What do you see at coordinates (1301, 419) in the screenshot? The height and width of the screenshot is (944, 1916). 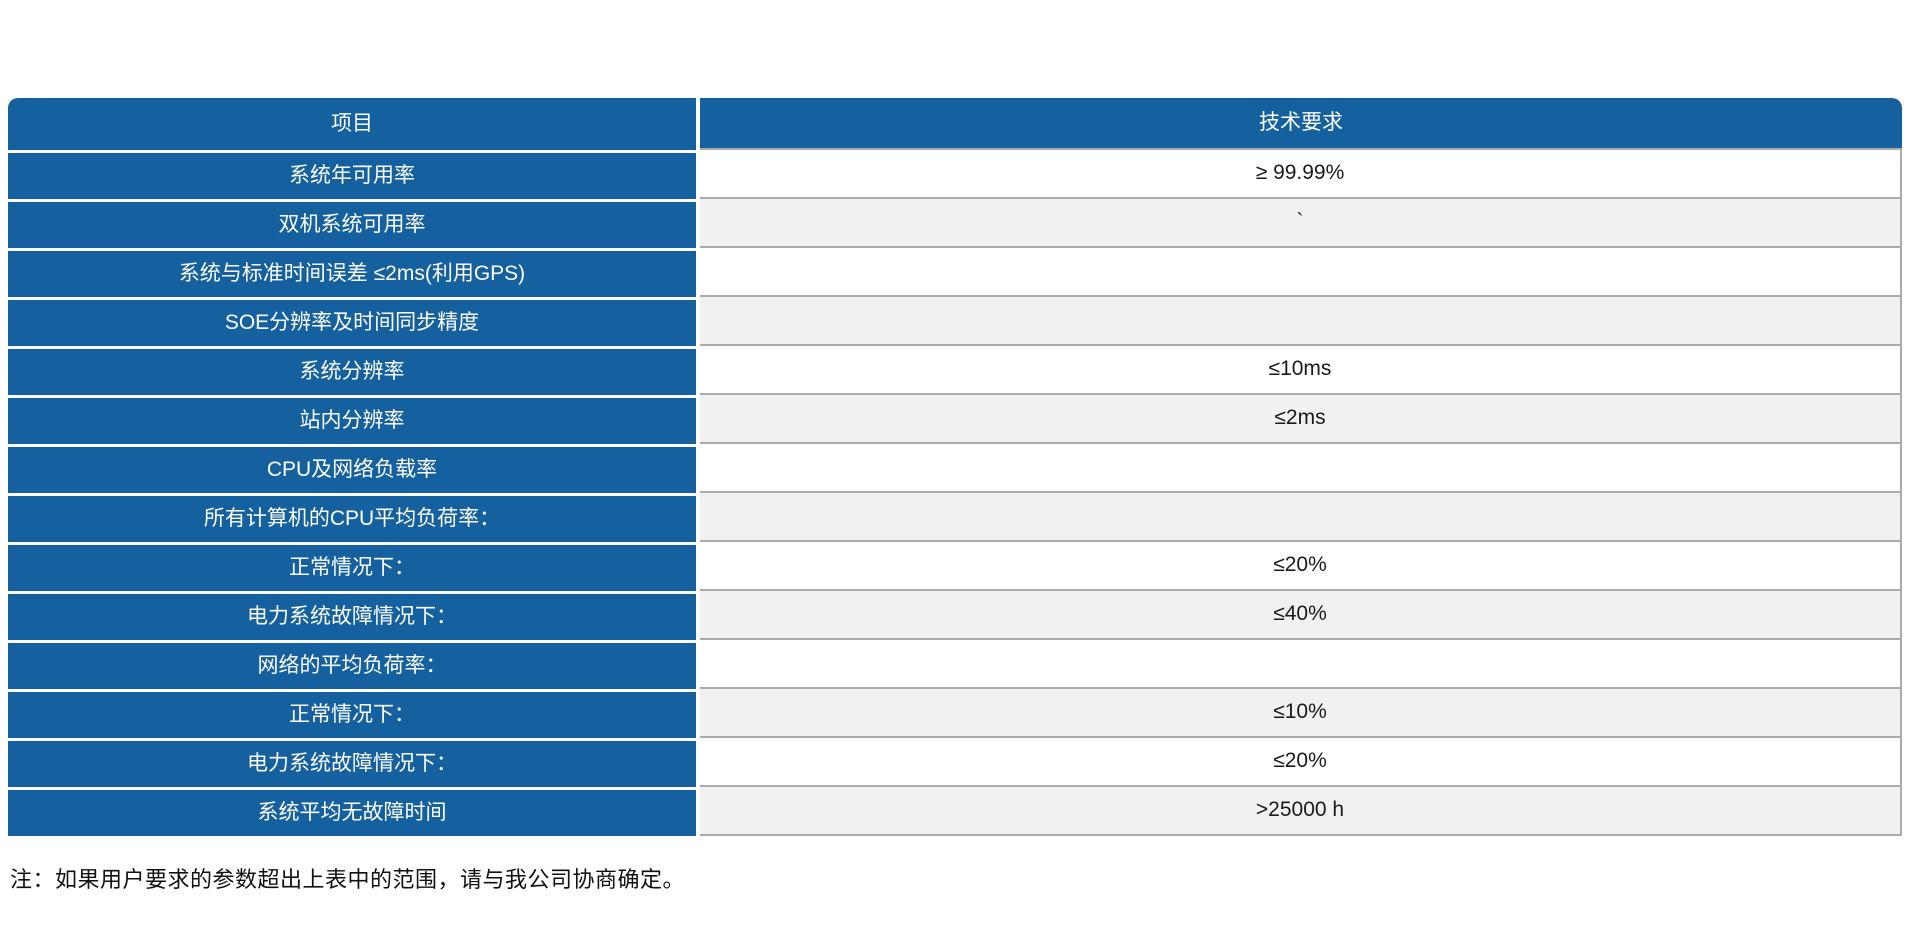 I see `value-cell: ≤2ms` at bounding box center [1301, 419].